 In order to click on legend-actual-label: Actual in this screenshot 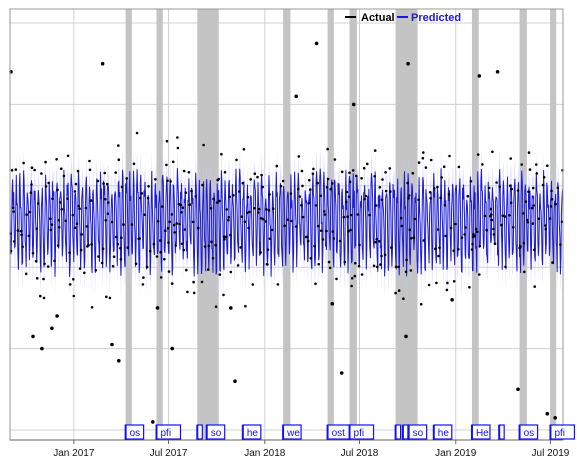, I will do `click(378, 18)`.